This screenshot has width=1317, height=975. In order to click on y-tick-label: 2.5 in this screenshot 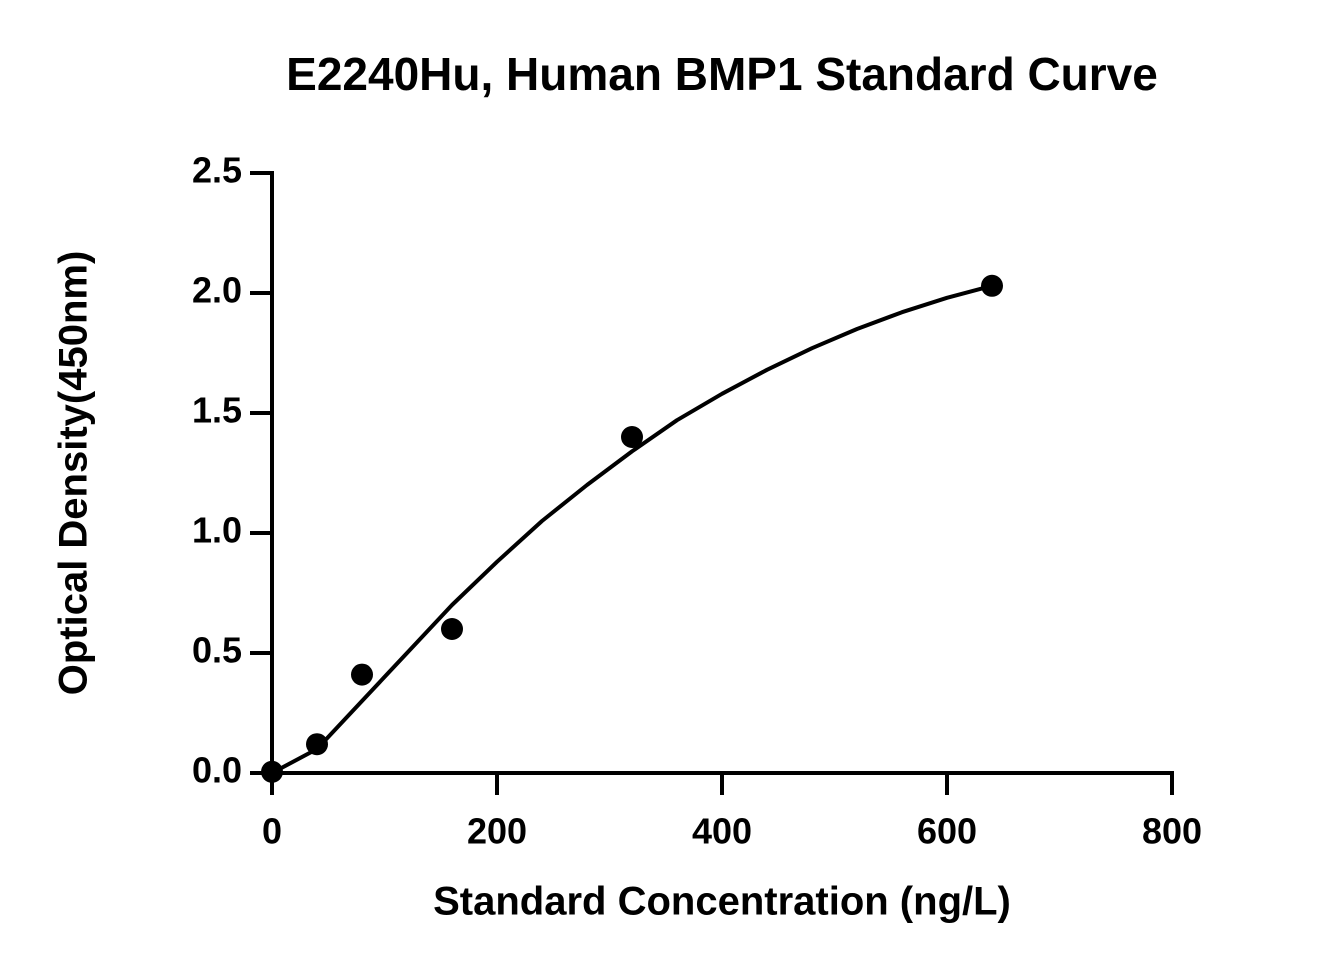, I will do `click(217, 170)`.